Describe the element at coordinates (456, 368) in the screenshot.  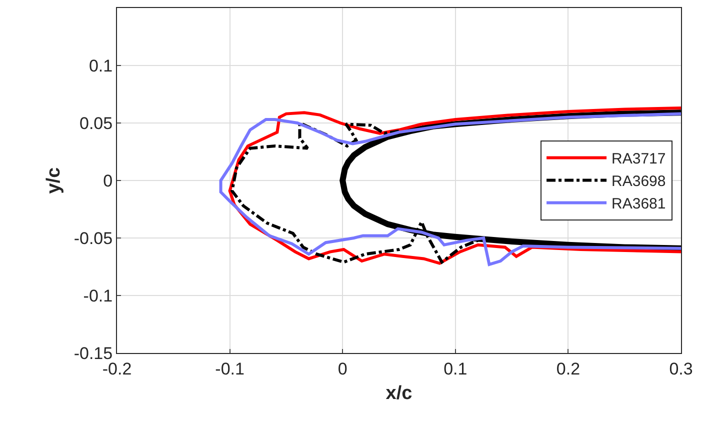
I see `x-tick-label: 0.1` at that location.